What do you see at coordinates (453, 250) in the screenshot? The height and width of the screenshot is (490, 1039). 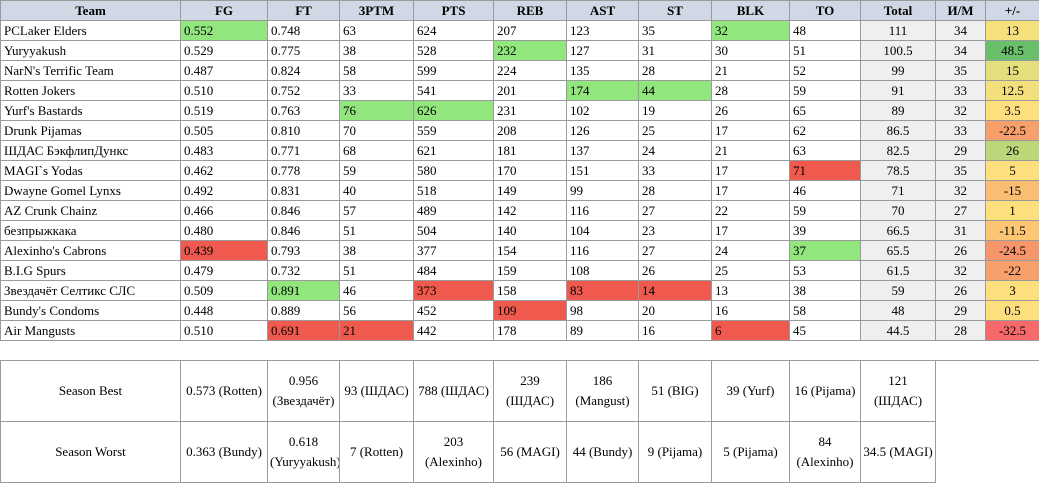 I see `cell-pts: 377` at bounding box center [453, 250].